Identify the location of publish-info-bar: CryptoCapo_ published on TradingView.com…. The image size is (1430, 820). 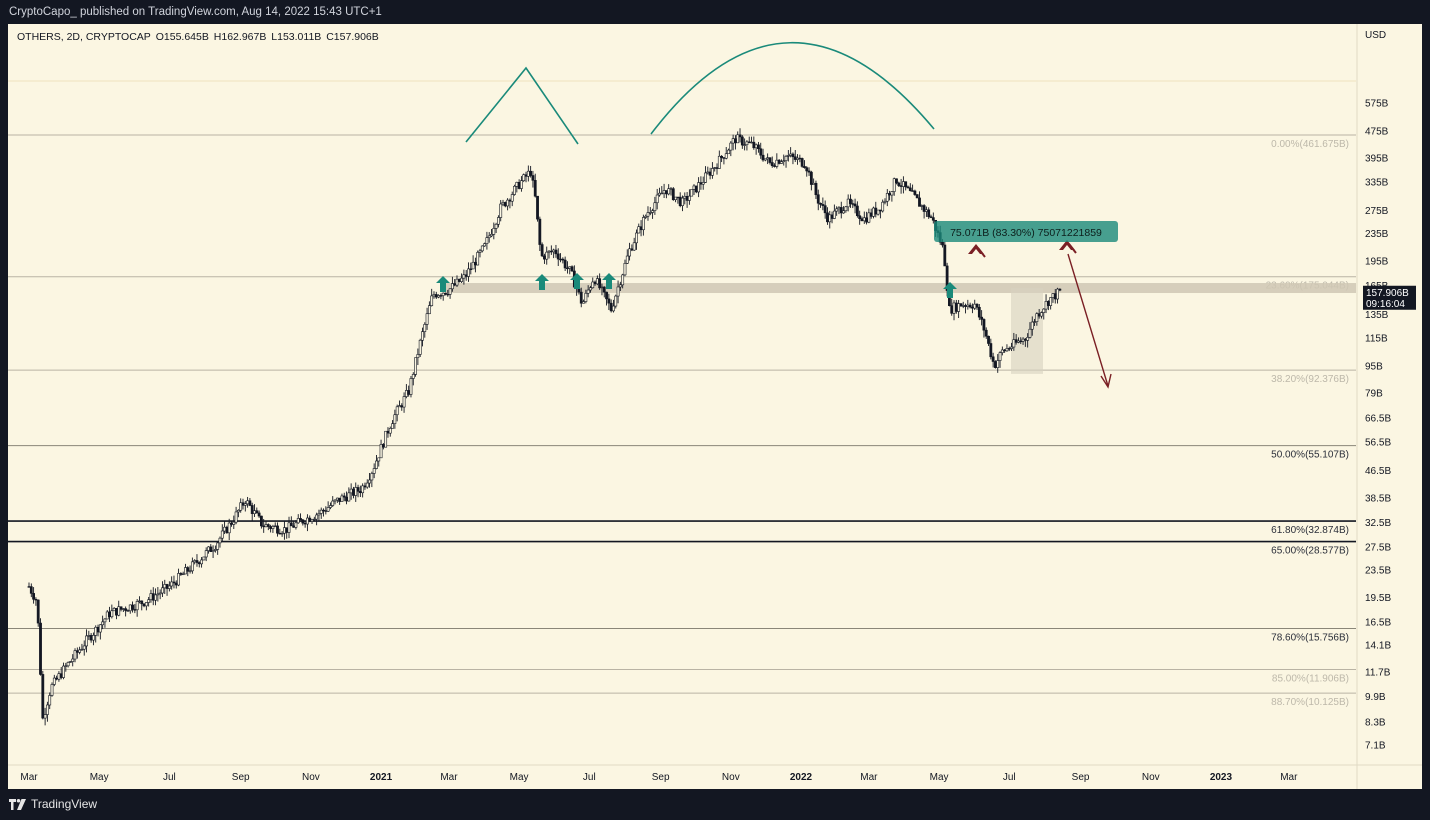
(715, 12).